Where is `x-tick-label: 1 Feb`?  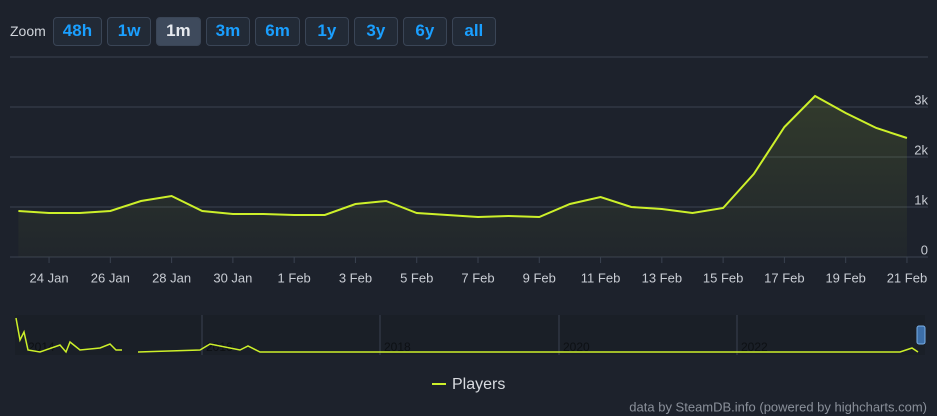 x-tick-label: 1 Feb is located at coordinates (294, 277).